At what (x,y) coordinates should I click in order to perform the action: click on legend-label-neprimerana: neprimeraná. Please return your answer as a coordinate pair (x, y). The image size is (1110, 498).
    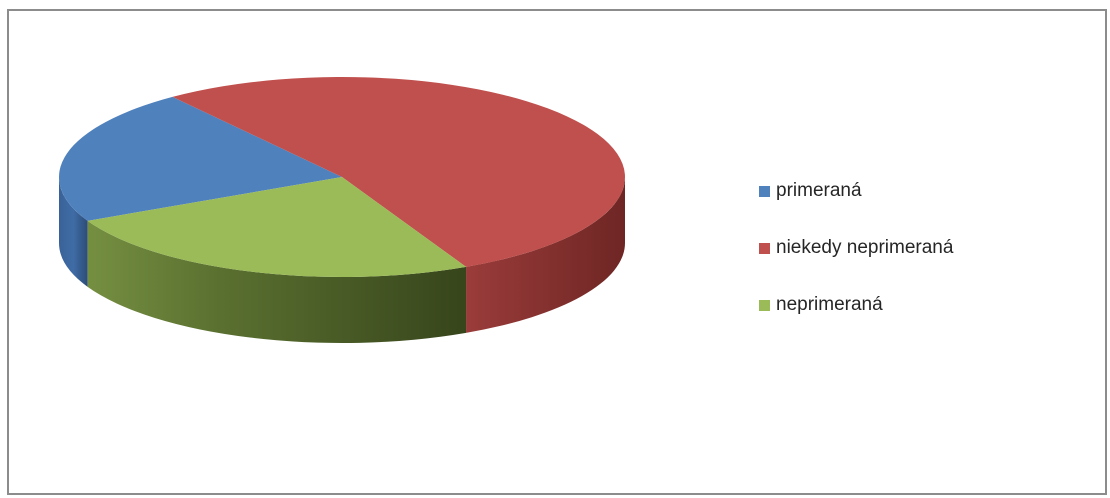
    Looking at the image, I should click on (829, 304).